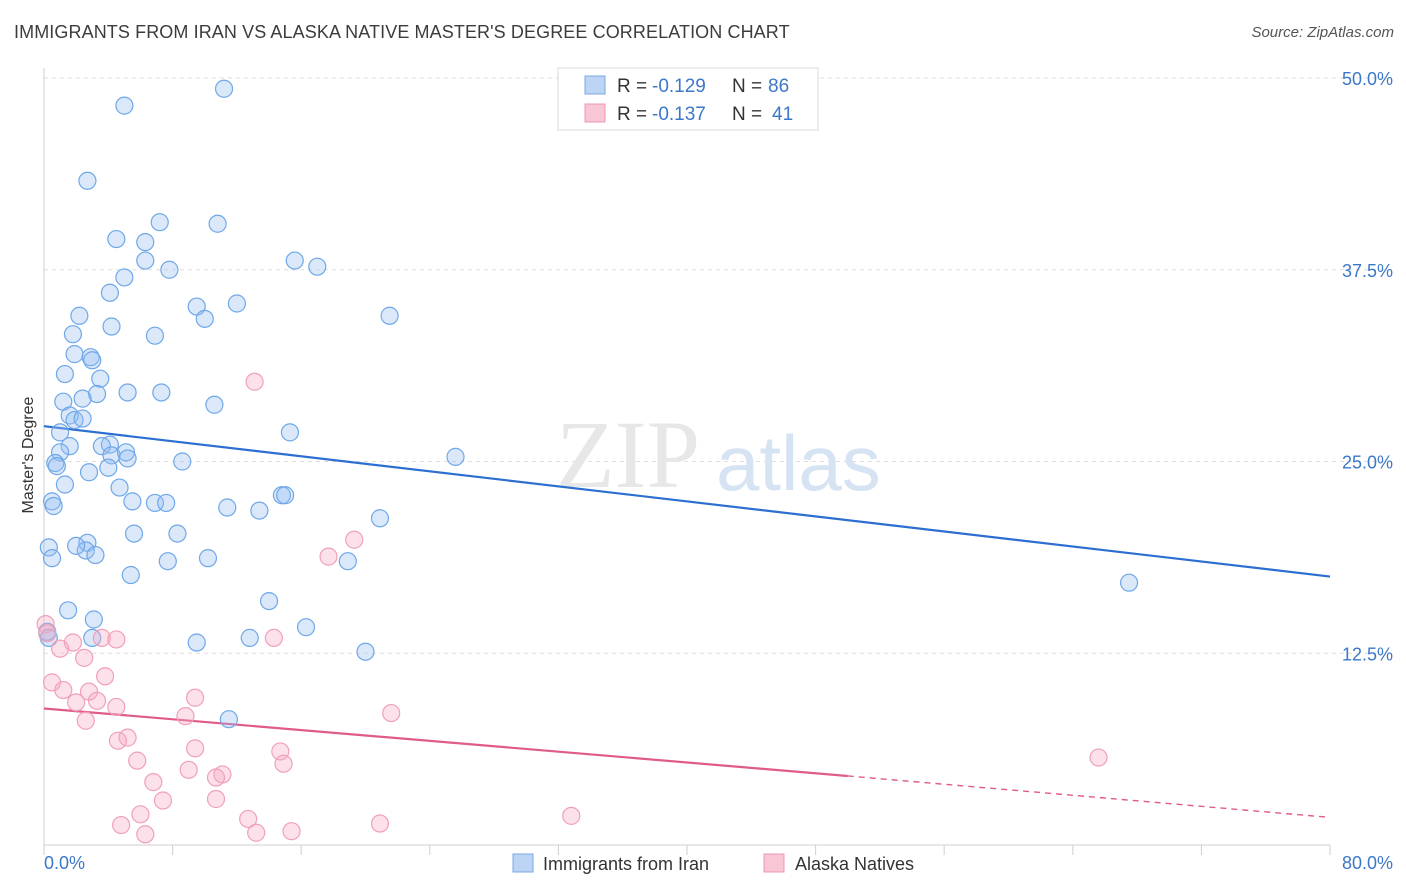 The height and width of the screenshot is (892, 1406). Describe the element at coordinates (632, 86) in the screenshot. I see `stat-r-label-blue: R =` at that location.